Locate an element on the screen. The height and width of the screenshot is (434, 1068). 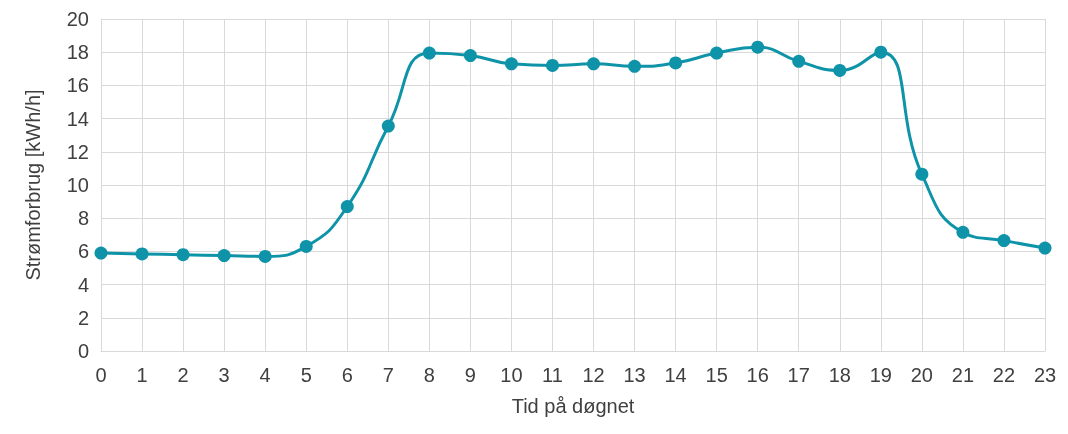
y-tick-label: 14 is located at coordinates (77, 118).